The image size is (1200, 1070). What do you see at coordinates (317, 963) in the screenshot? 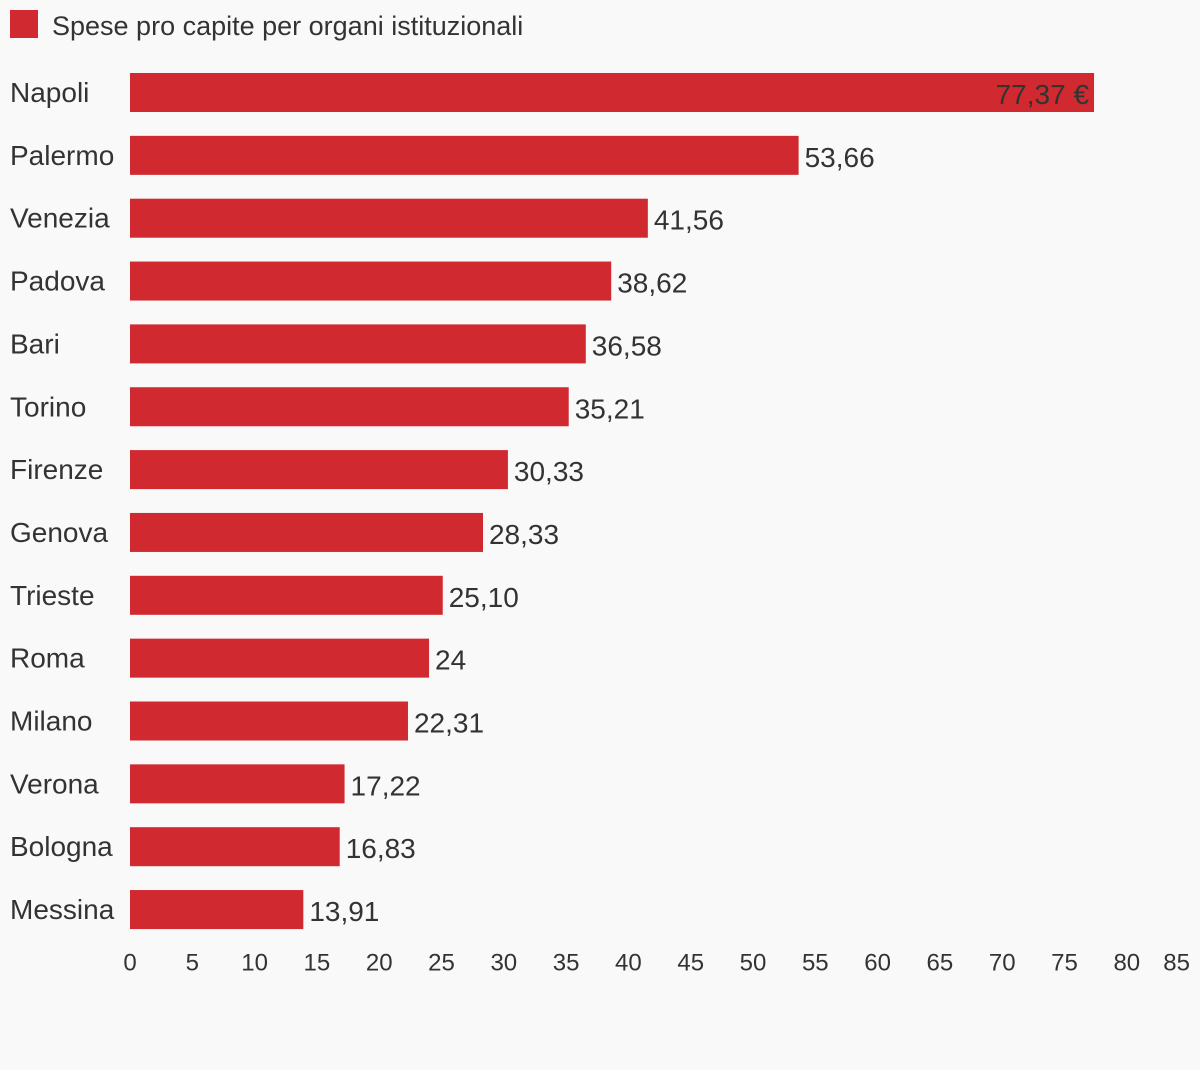
I see `tick-label: 15` at bounding box center [317, 963].